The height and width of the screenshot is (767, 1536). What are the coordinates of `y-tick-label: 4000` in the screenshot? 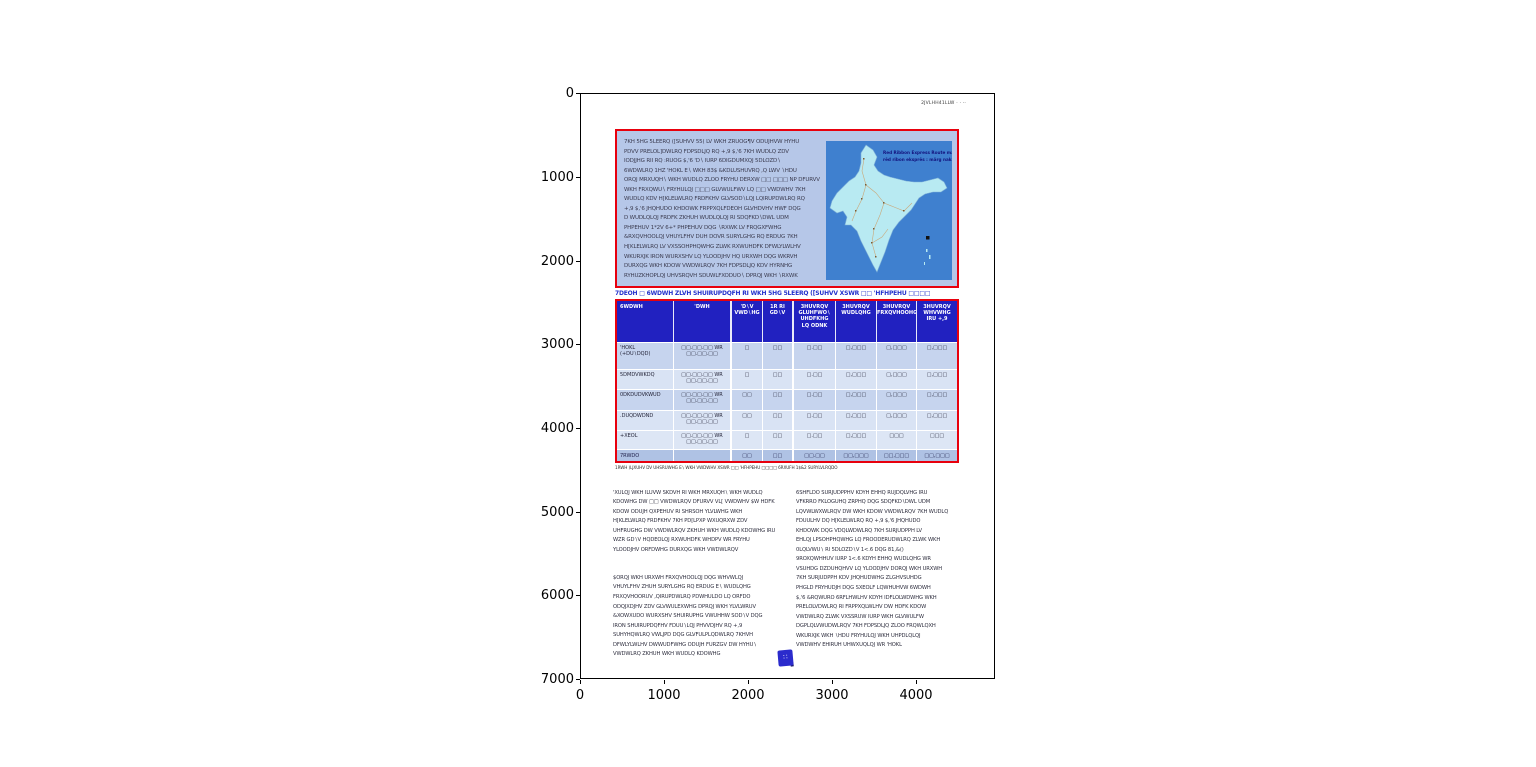 It's located at (557, 428).